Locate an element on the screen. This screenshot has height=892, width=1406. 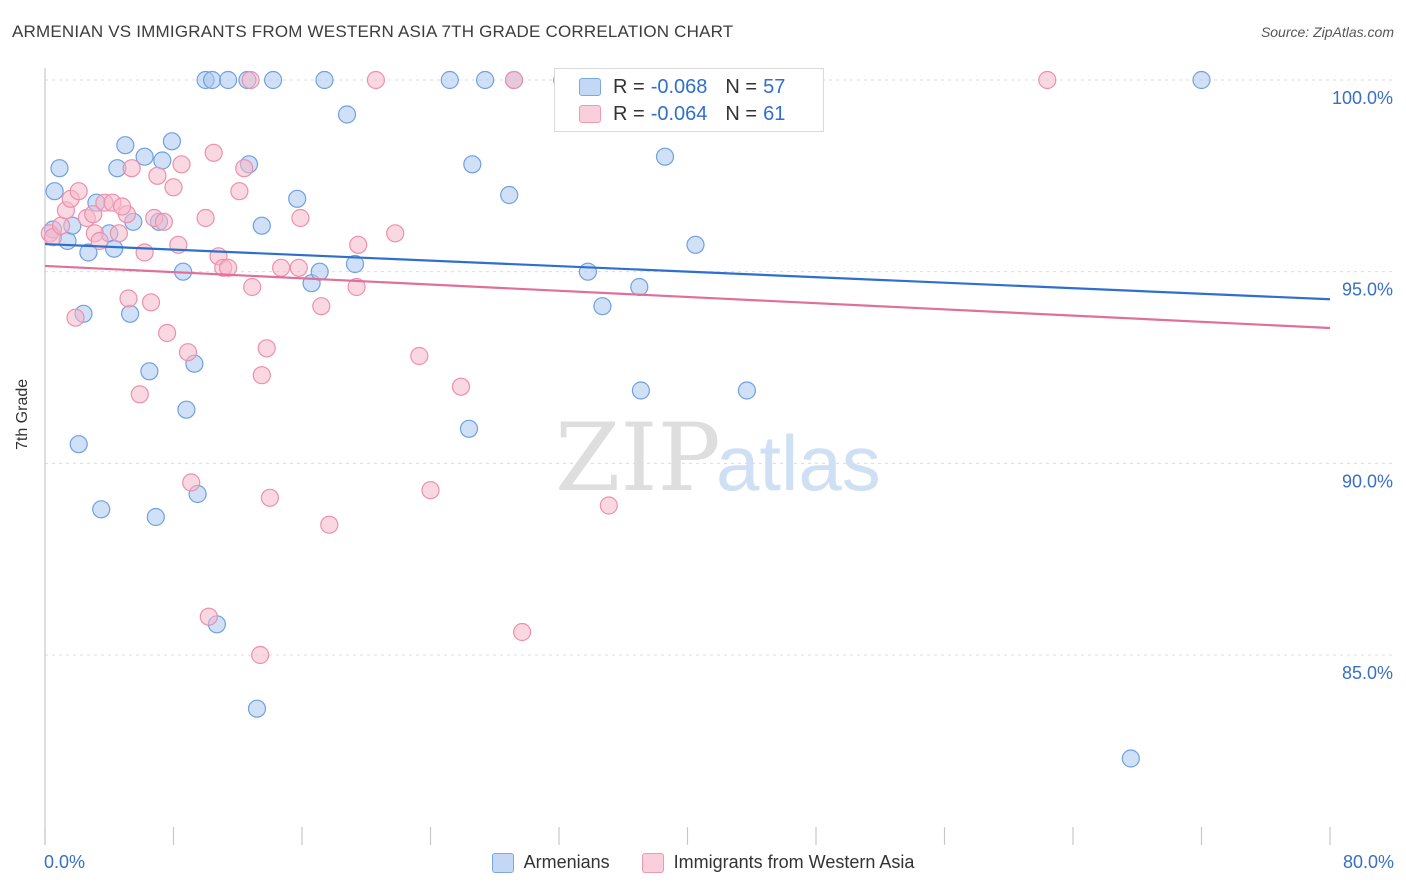
series-label-armenians: Armenians is located at coordinates (566, 862).